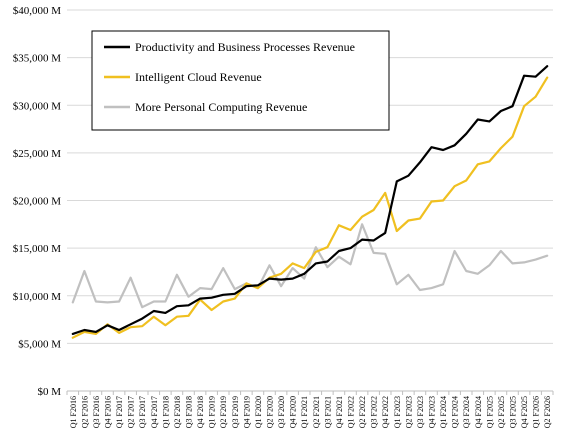  What do you see at coordinates (131, 412) in the screenshot?
I see `x-tick-label: Q2 F2017` at bounding box center [131, 412].